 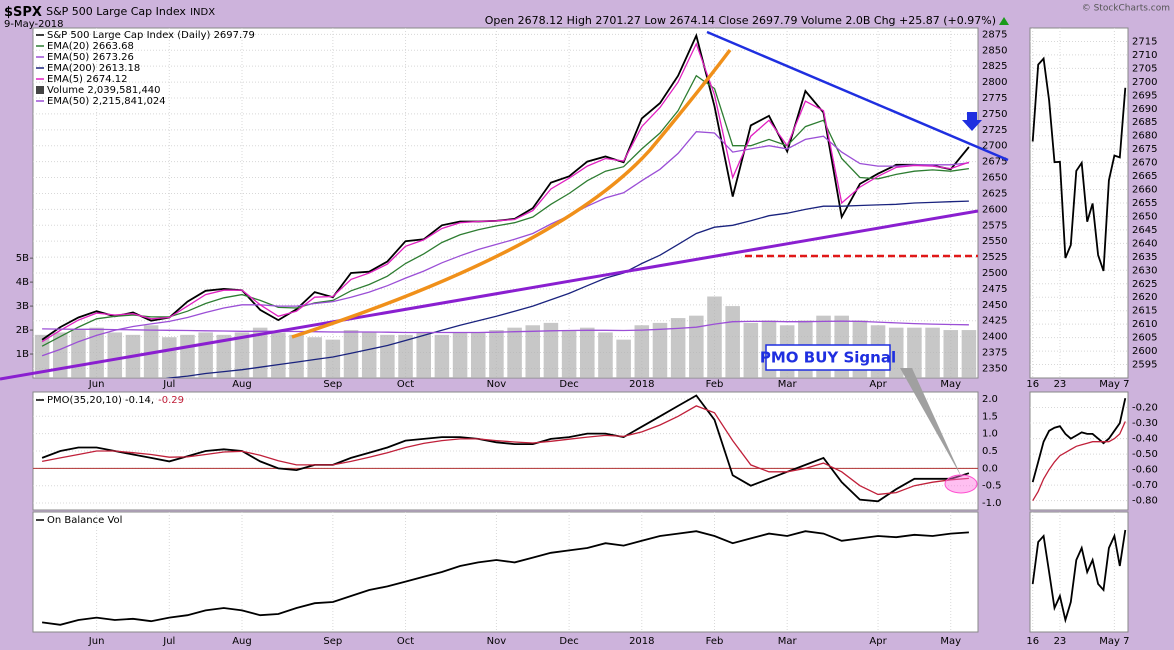 I want to click on y-tick-label: -0.5, so click(x=992, y=486).